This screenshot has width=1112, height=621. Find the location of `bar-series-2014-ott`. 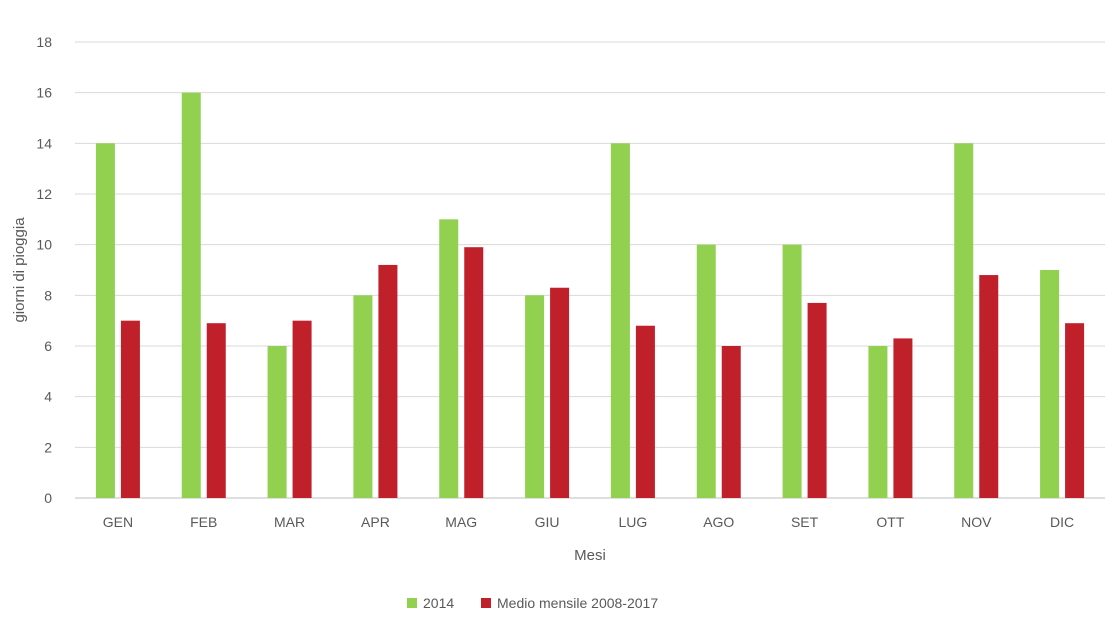

bar-series-2014-ott is located at coordinates (878, 422).